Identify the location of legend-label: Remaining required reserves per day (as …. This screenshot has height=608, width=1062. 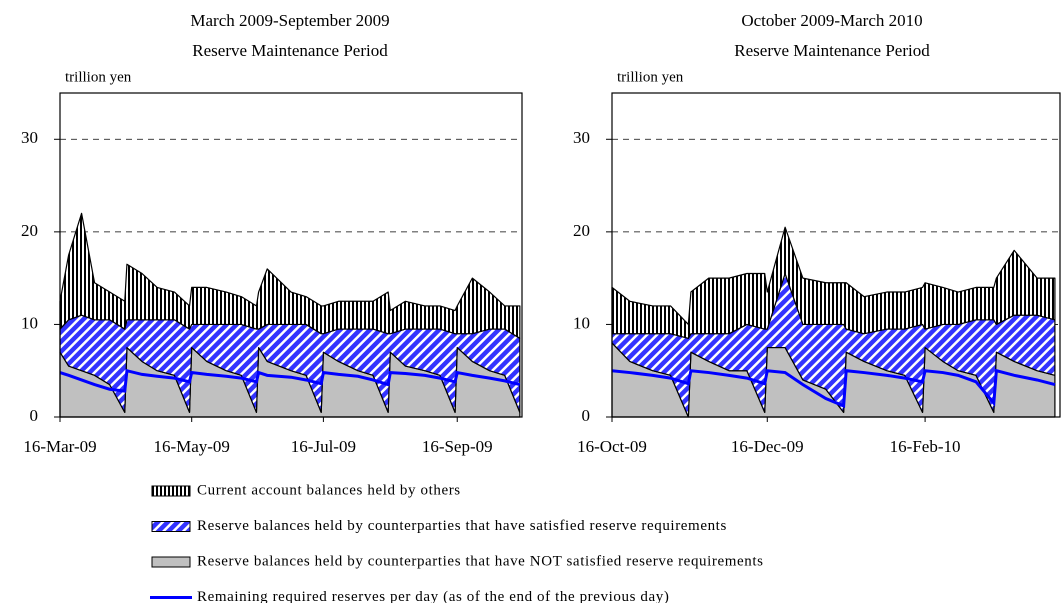
(433, 596).